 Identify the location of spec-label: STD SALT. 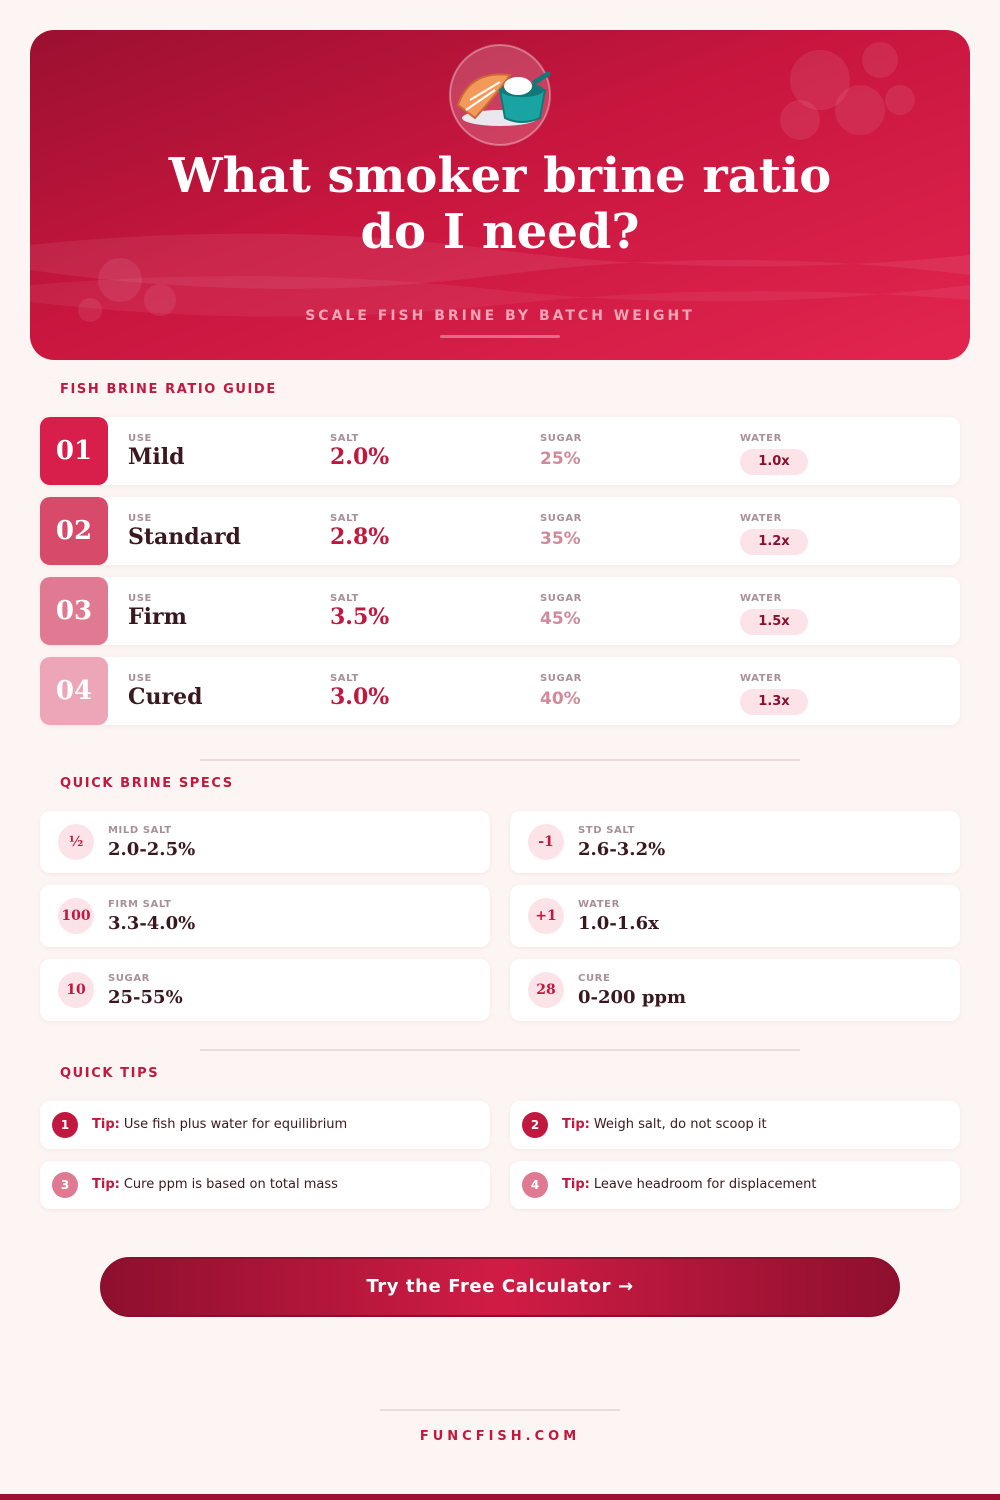
(607, 830).